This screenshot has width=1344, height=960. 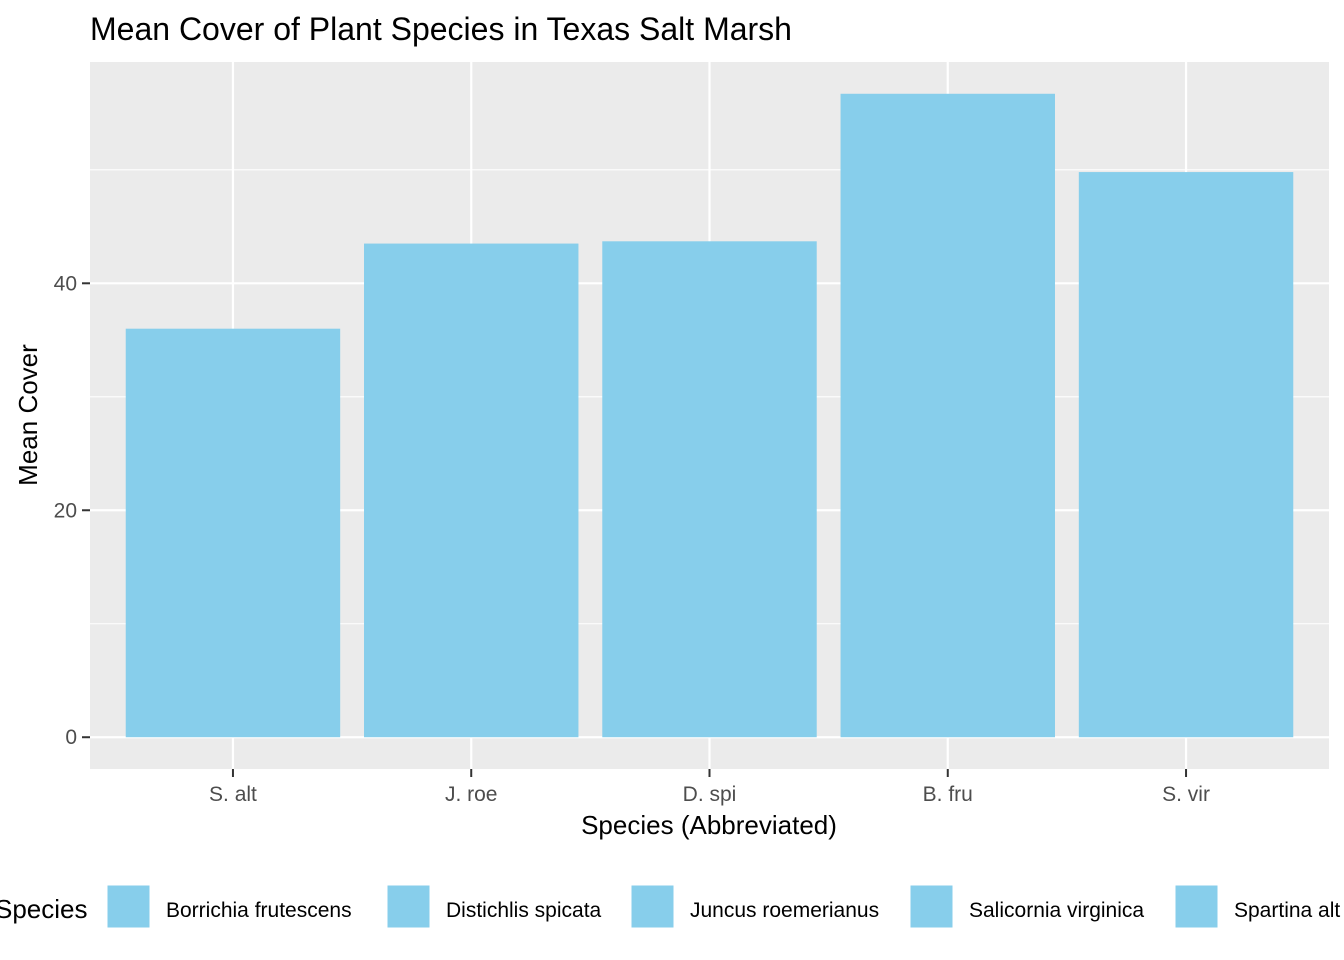 What do you see at coordinates (71, 737) in the screenshot?
I see `y-tick-label: 0` at bounding box center [71, 737].